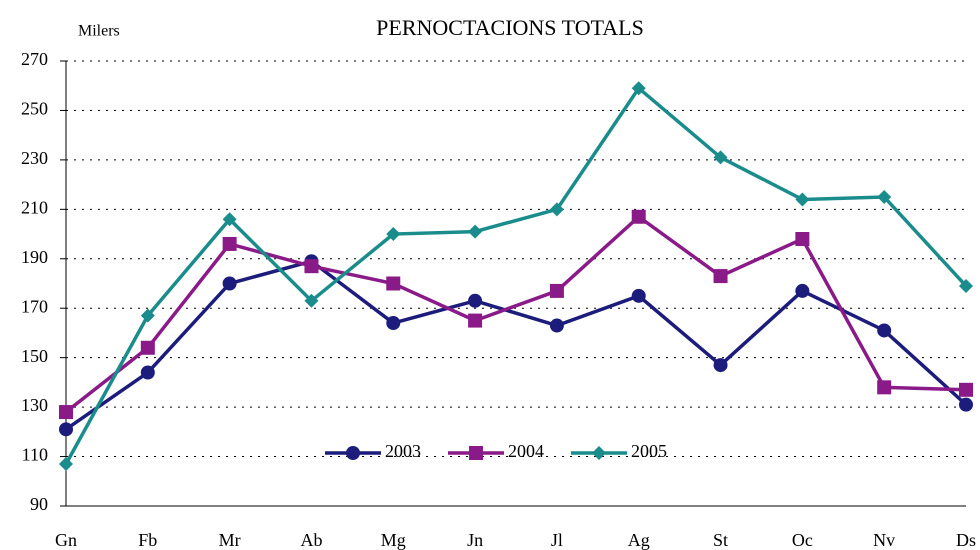  Describe the element at coordinates (34, 109) in the screenshot. I see `y-tick-label: 250` at that location.